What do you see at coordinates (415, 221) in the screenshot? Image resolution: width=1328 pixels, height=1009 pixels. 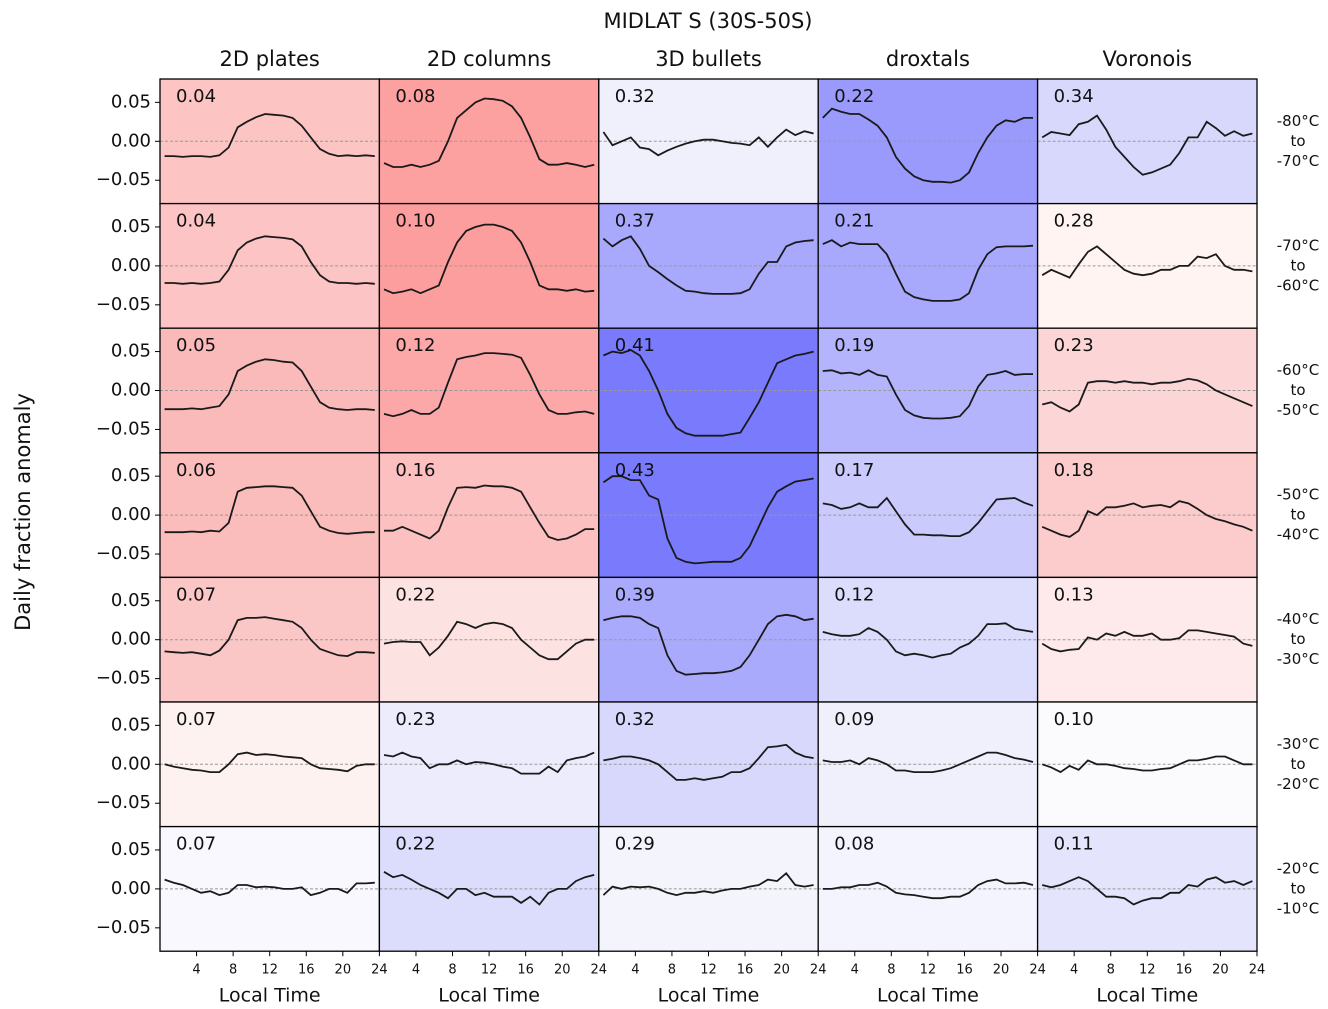 I see `panel-annotation: 0.10` at bounding box center [415, 221].